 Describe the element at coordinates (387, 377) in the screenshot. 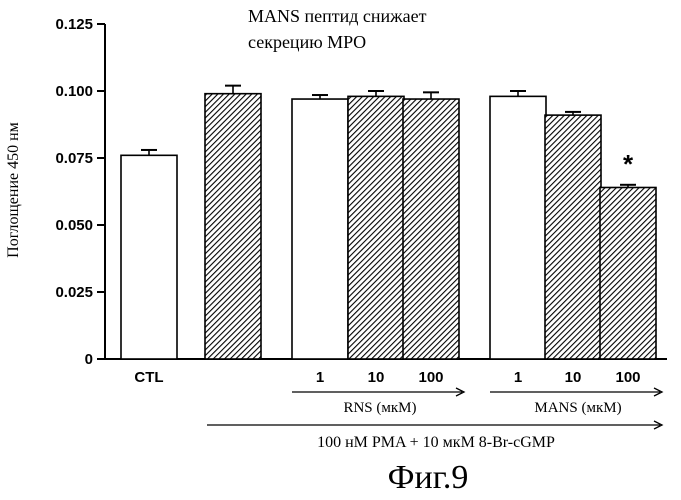

I see `x-tick-labels: CTL 1 10 100 1 10 100` at that location.